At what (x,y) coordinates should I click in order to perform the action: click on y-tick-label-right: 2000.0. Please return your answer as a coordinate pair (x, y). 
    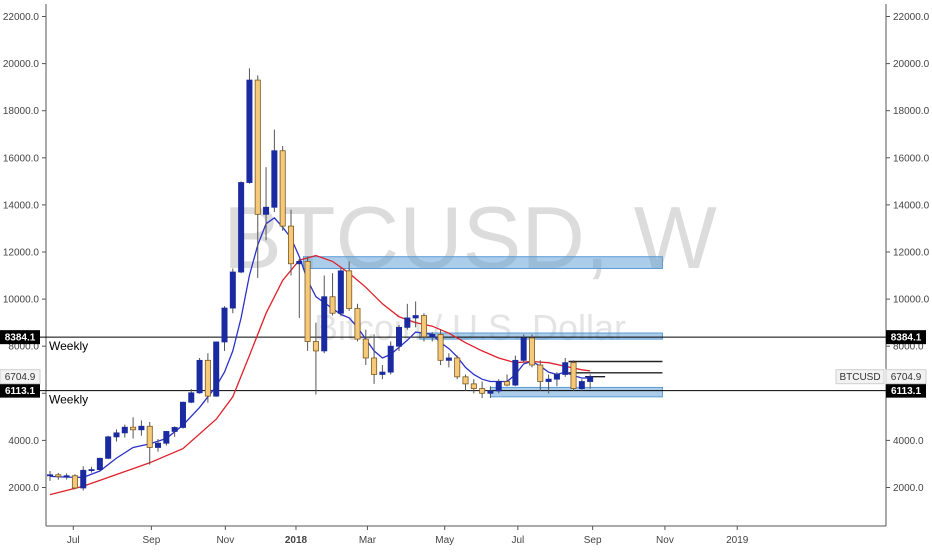
    Looking at the image, I should click on (908, 488).